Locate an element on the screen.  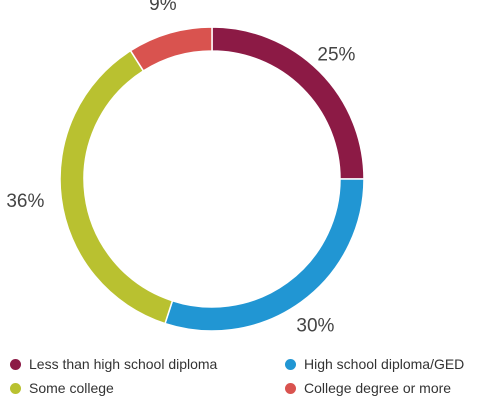
legend-label: Some college is located at coordinates (71, 388).